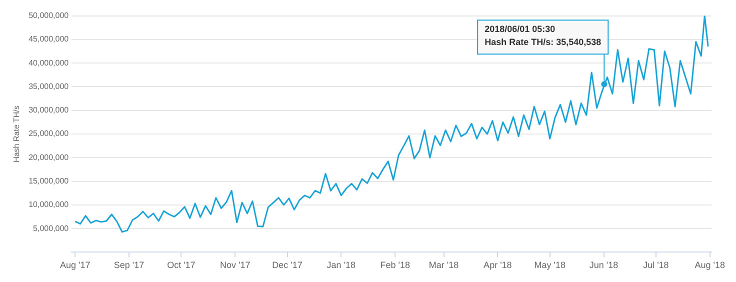  What do you see at coordinates (49, 86) in the screenshot?
I see `y-tick-label: 35,000,000` at bounding box center [49, 86].